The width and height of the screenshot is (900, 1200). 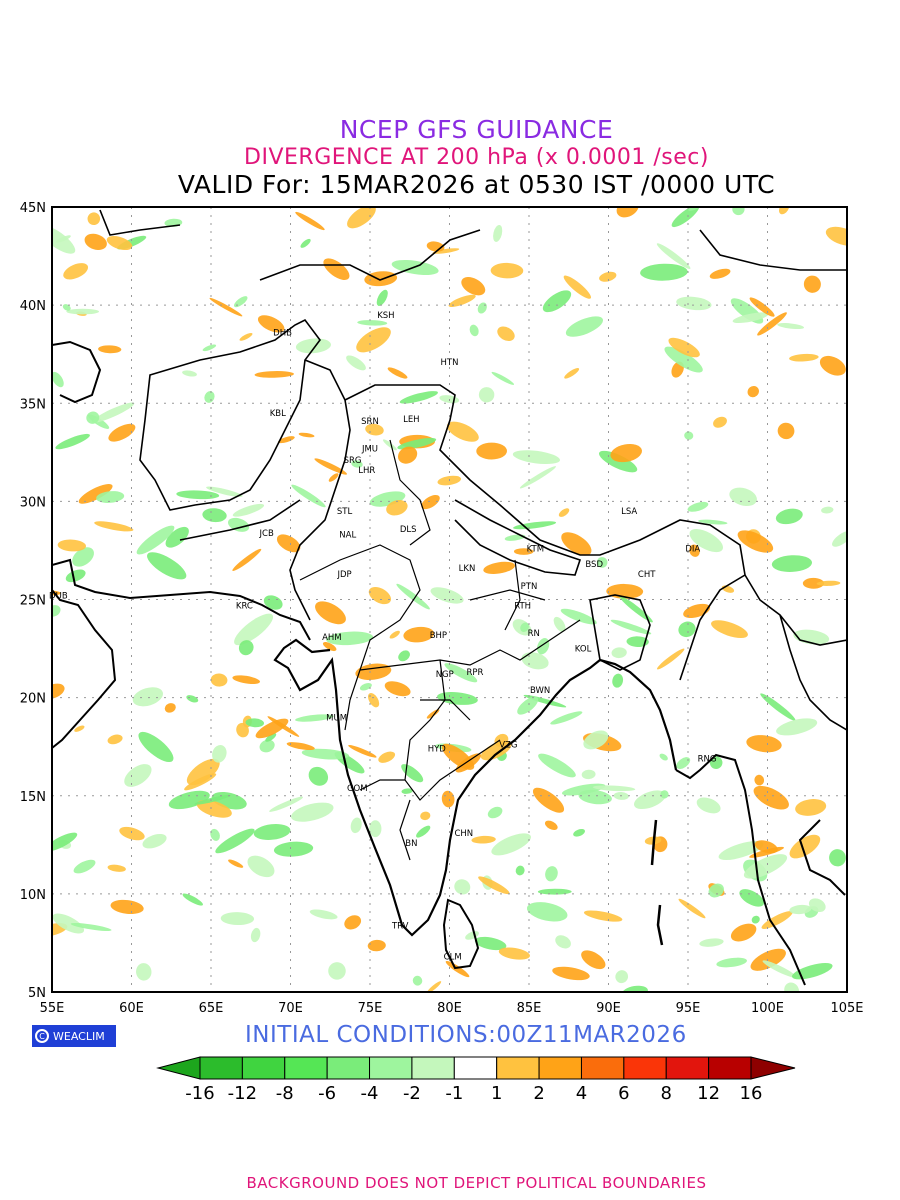 I want to click on legend-swatch, so click(x=730, y=1068).